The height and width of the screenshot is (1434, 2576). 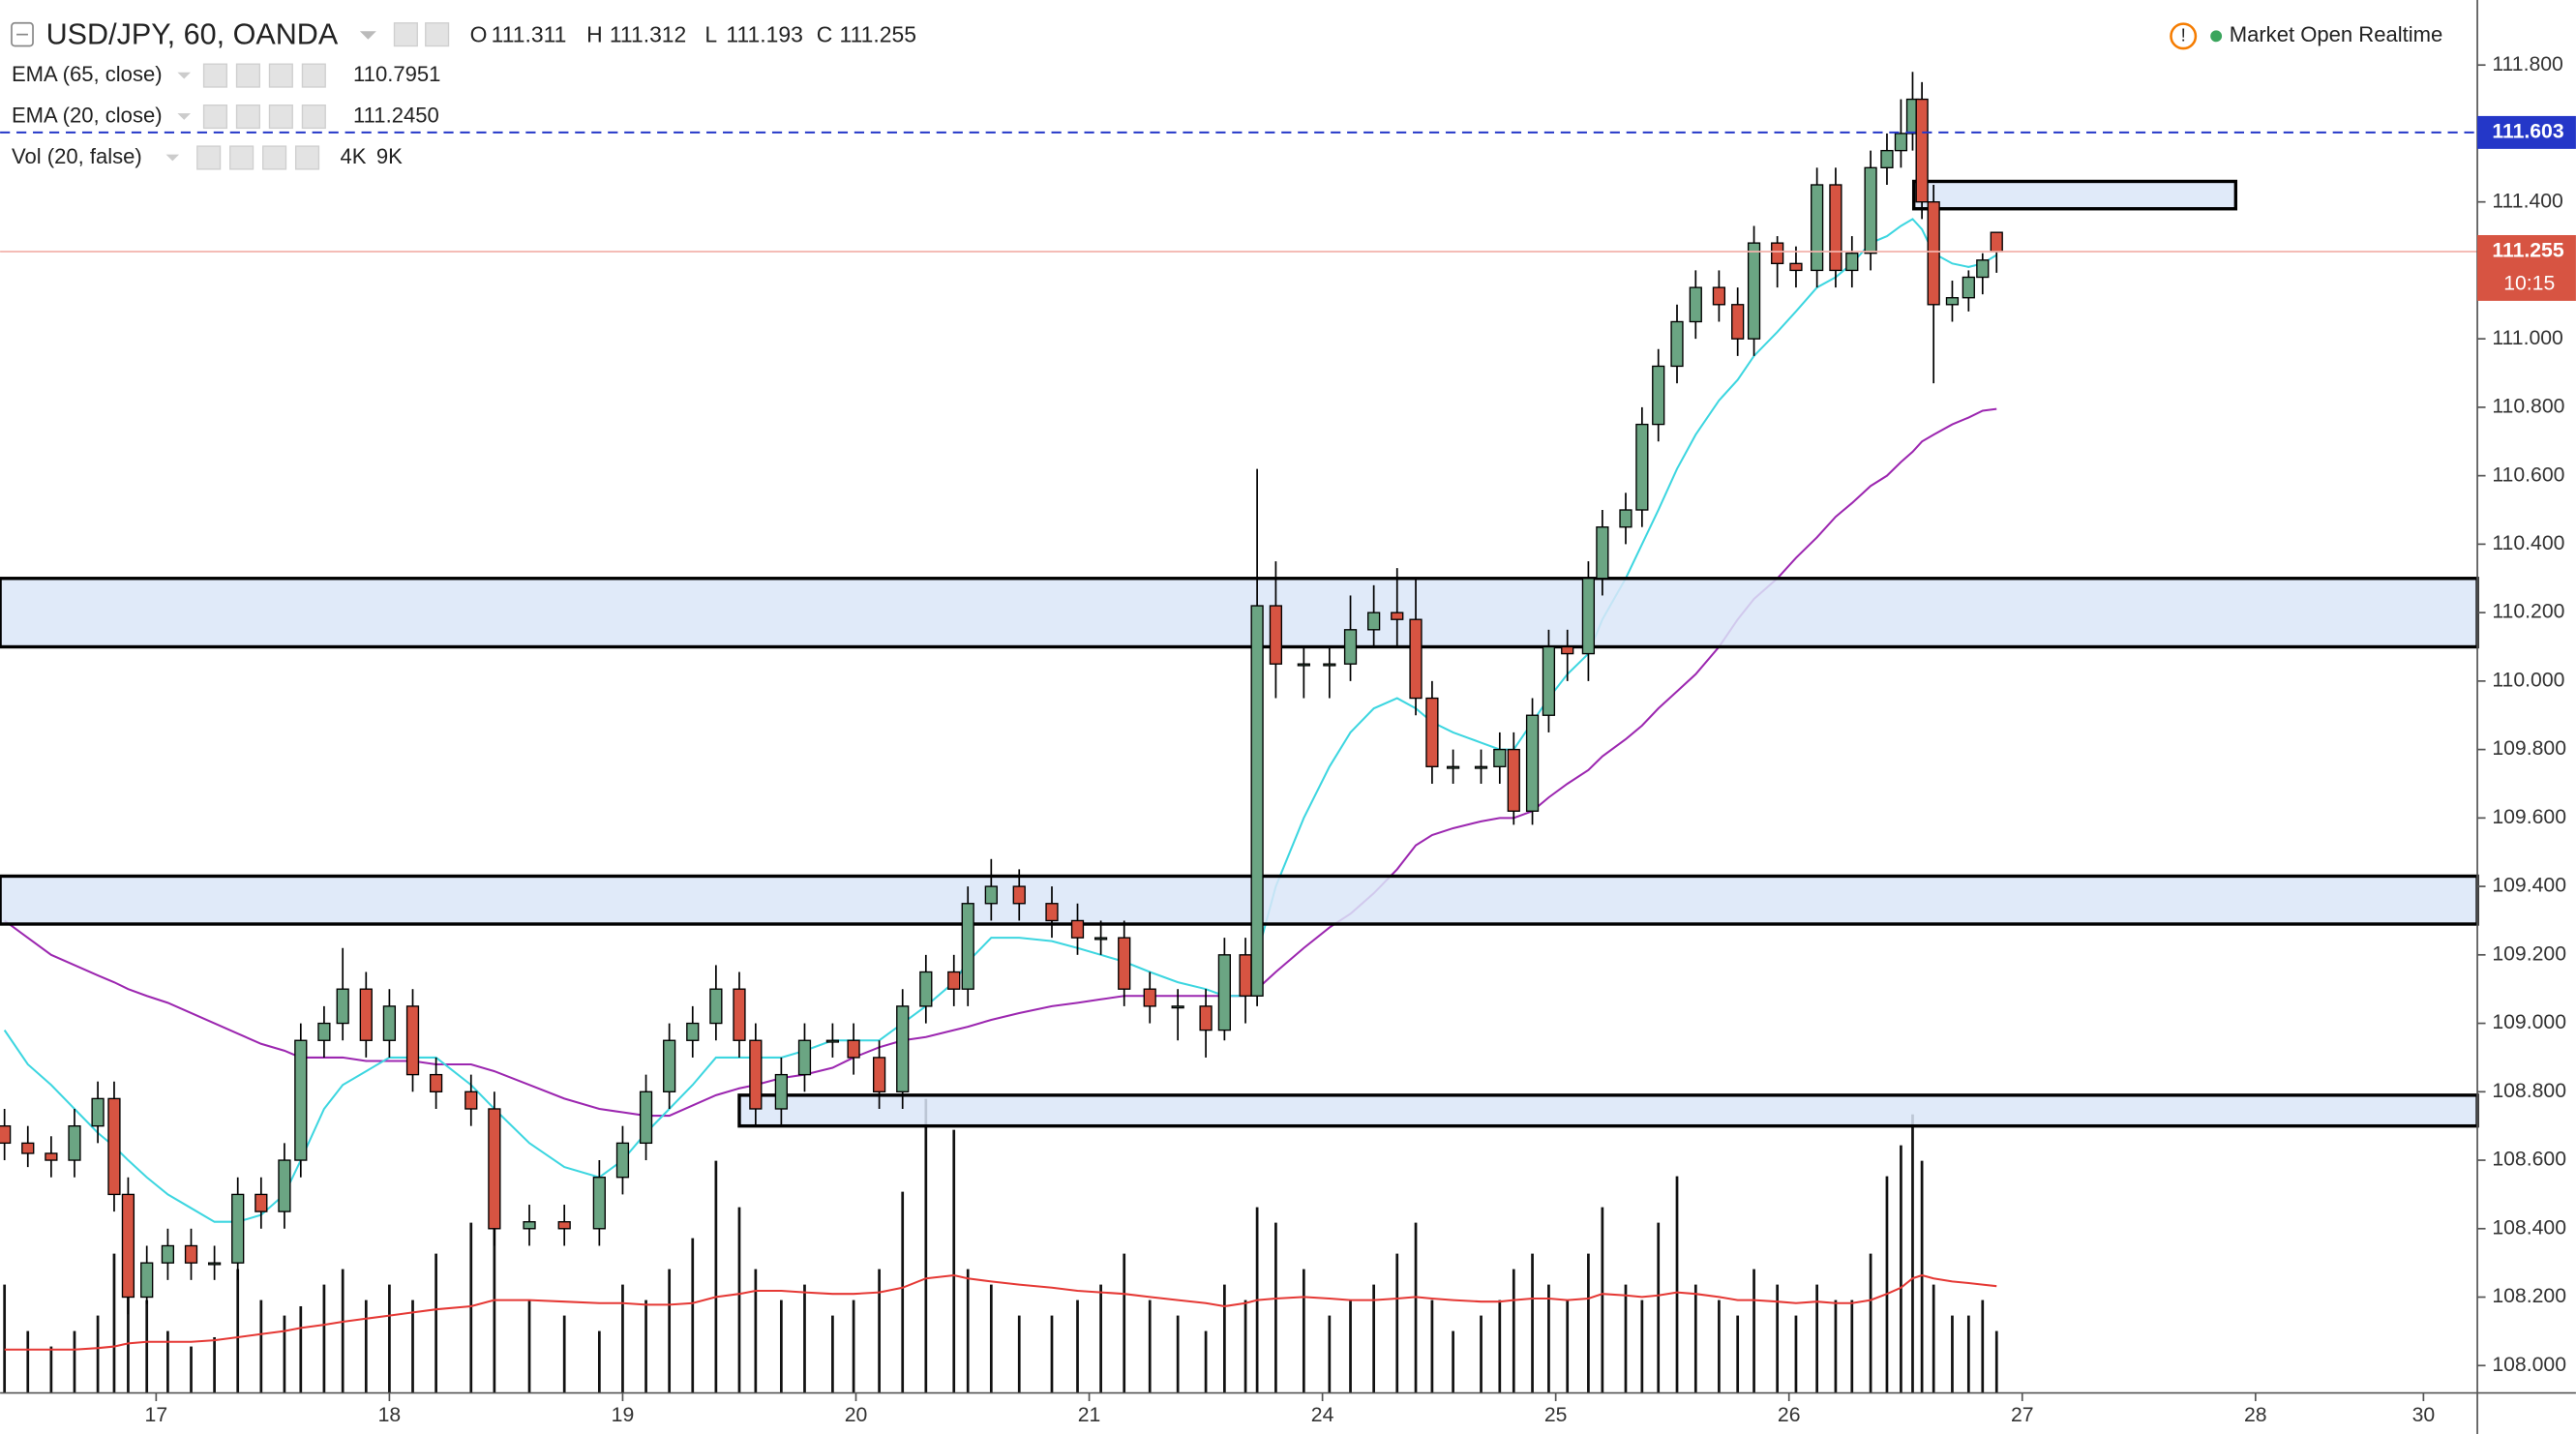 What do you see at coordinates (2529, 1296) in the screenshot?
I see `y-tick-label: 108.200` at bounding box center [2529, 1296].